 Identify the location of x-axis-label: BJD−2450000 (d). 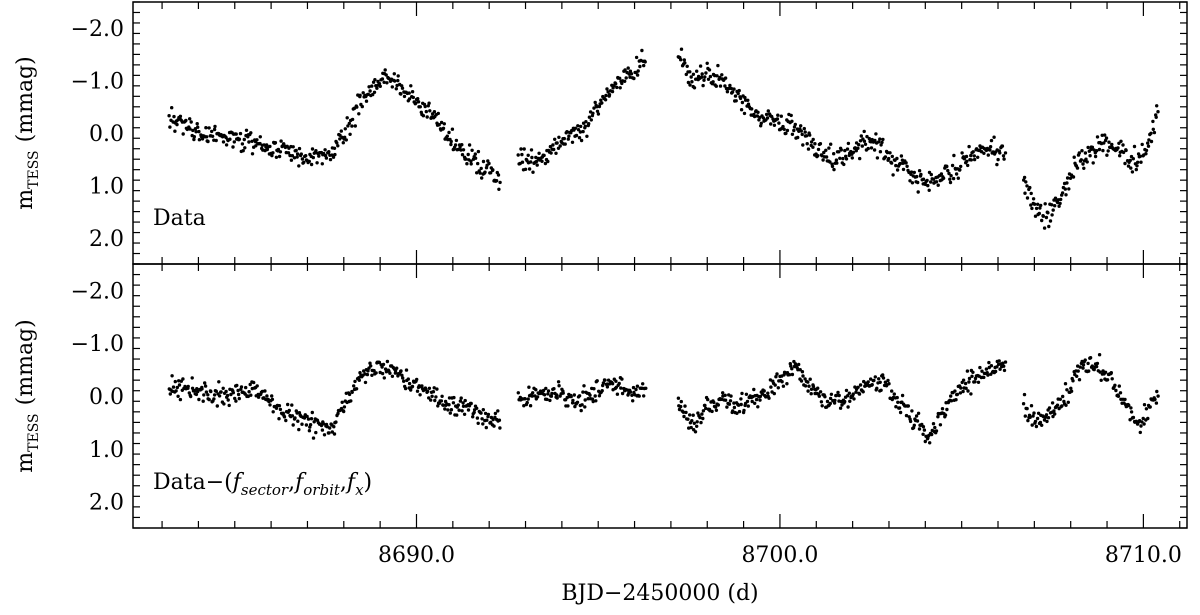
(659, 593).